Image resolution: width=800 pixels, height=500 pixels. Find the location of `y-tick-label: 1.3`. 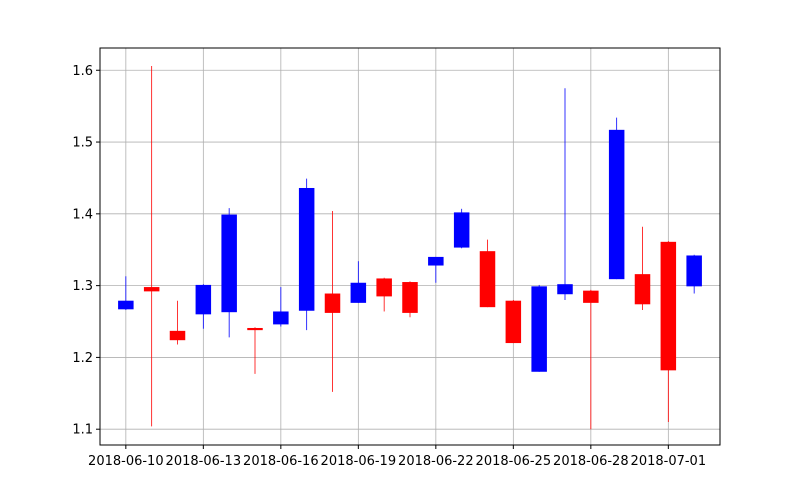

y-tick-label: 1.3 is located at coordinates (82, 286).